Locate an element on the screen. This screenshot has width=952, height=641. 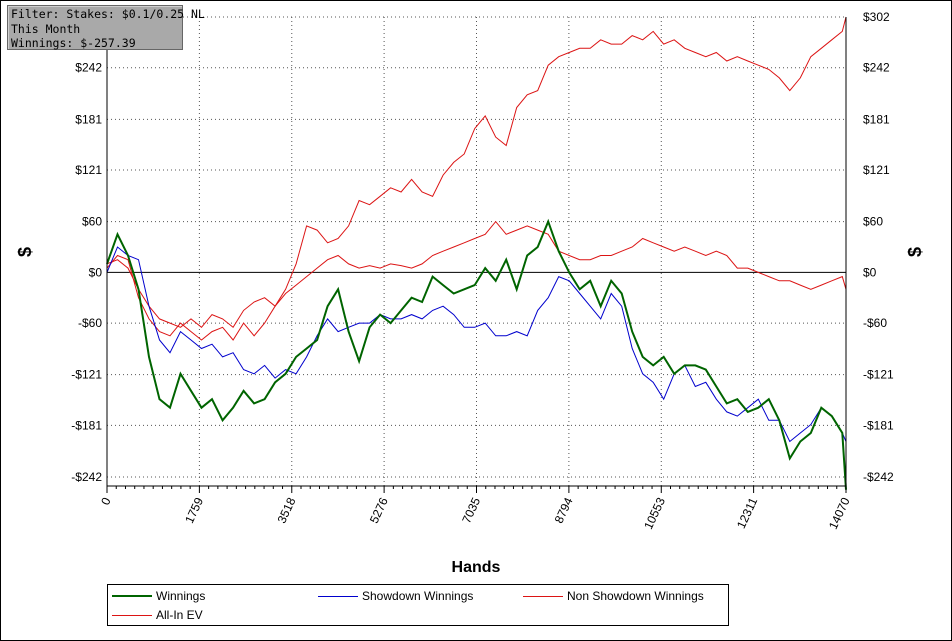
x-tick-label: 3518 is located at coordinates (287, 510).